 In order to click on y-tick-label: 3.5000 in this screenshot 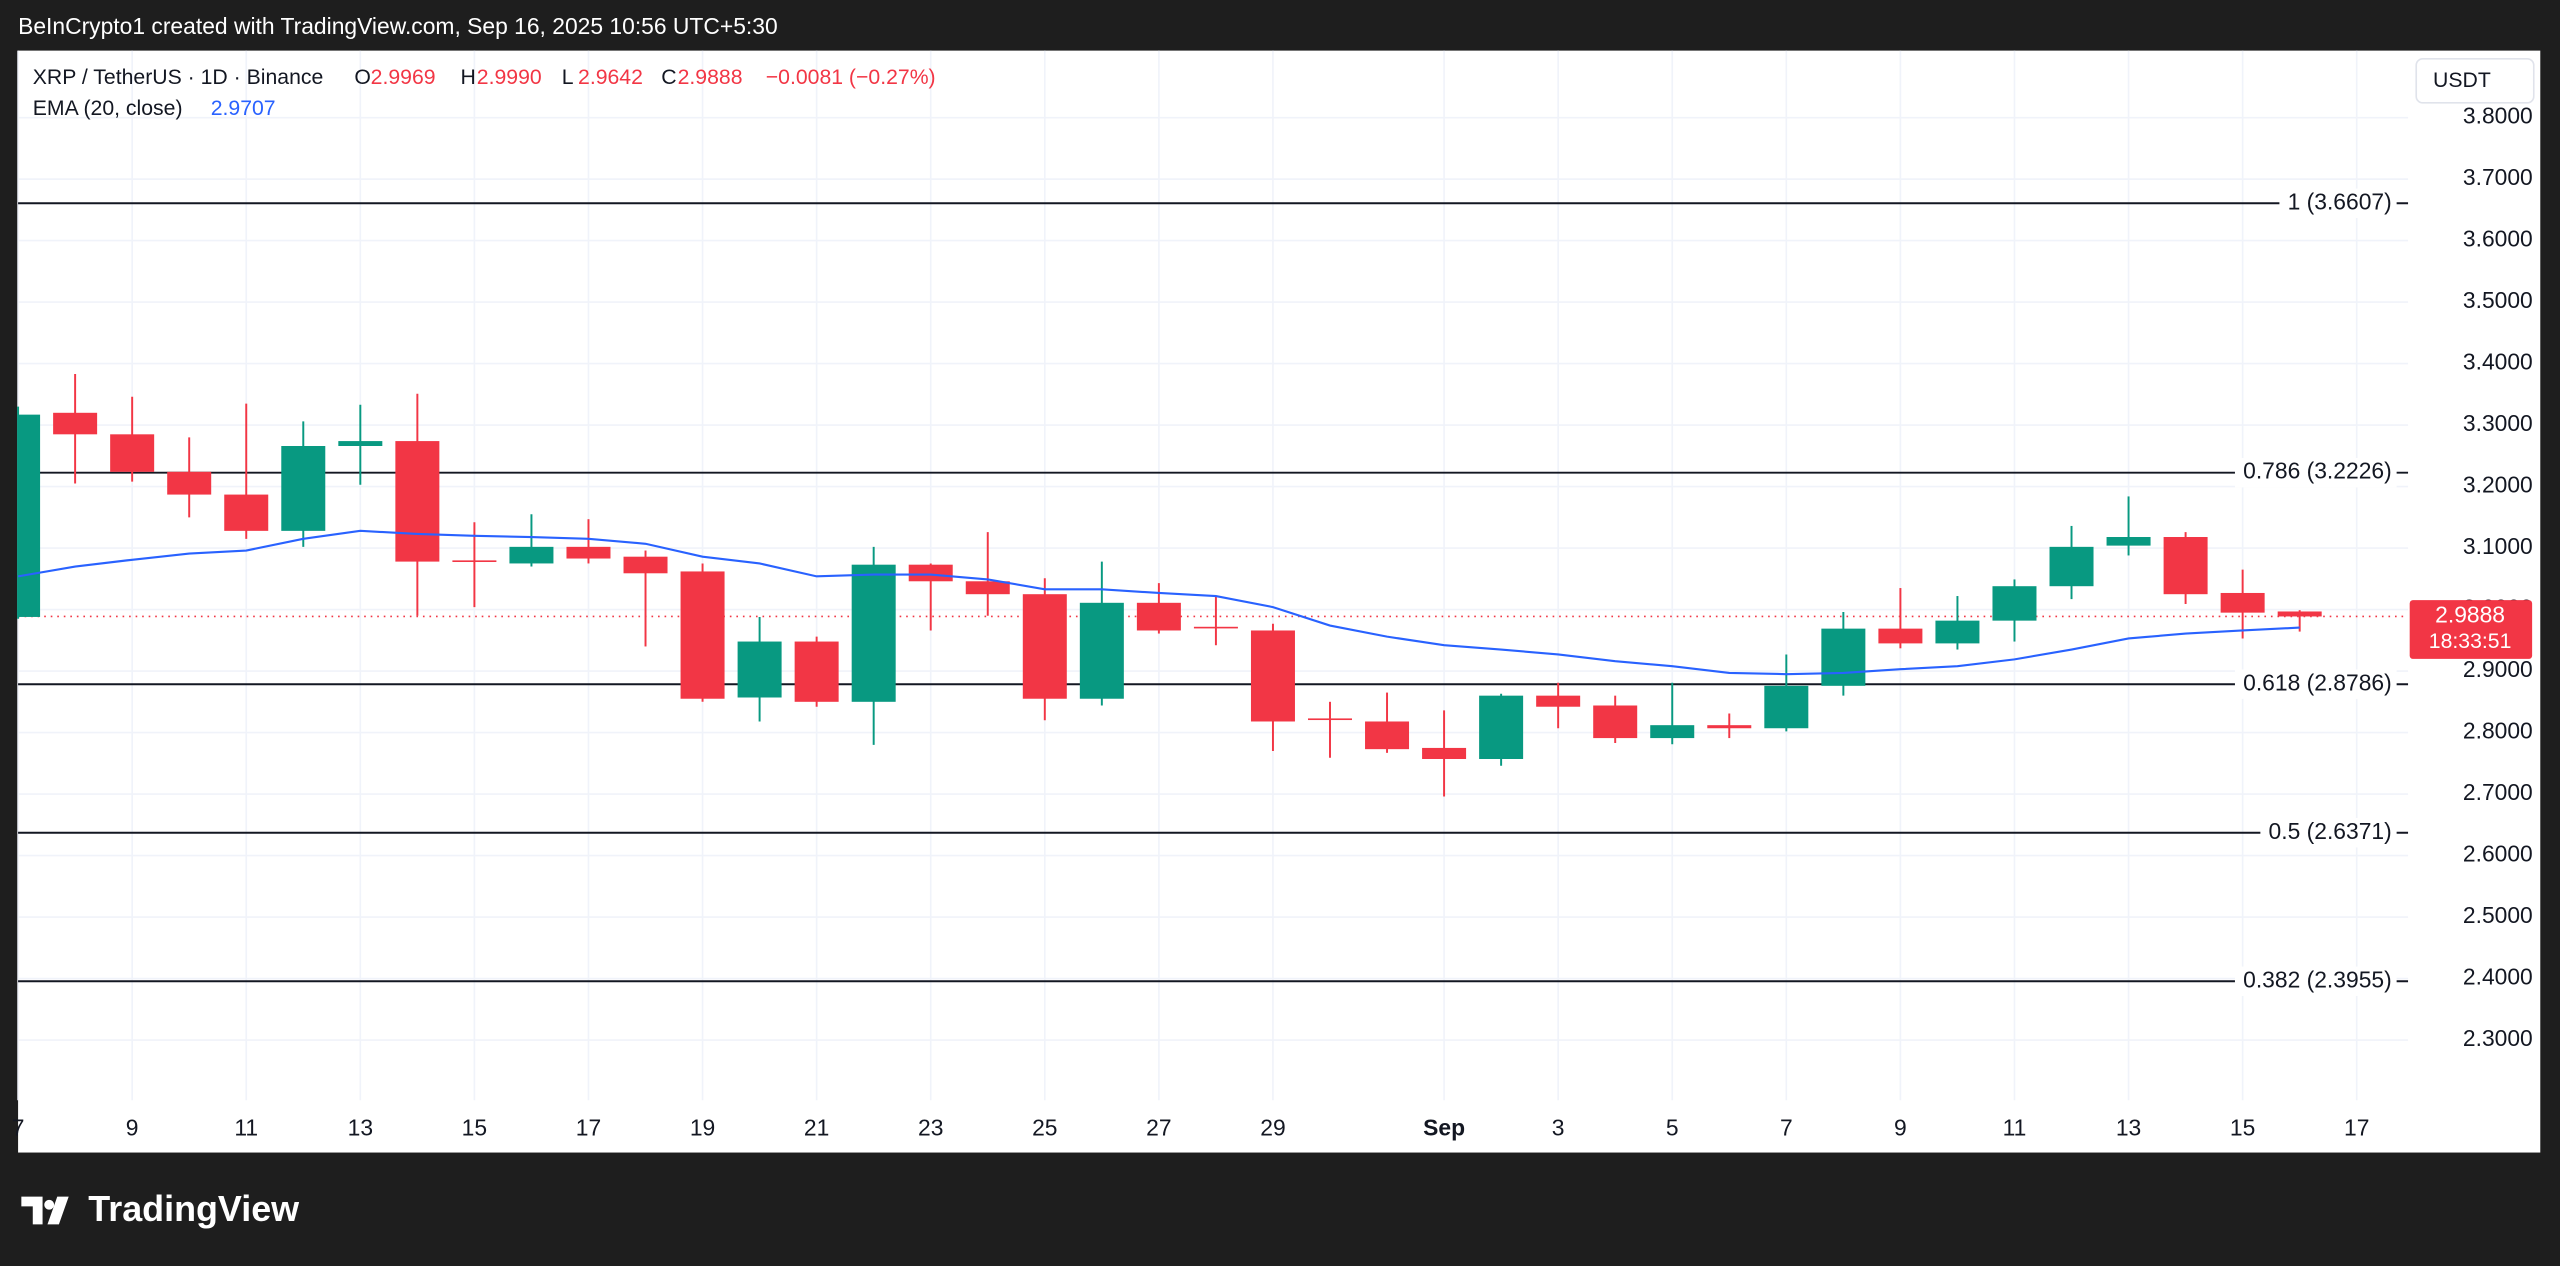, I will do `click(2498, 300)`.